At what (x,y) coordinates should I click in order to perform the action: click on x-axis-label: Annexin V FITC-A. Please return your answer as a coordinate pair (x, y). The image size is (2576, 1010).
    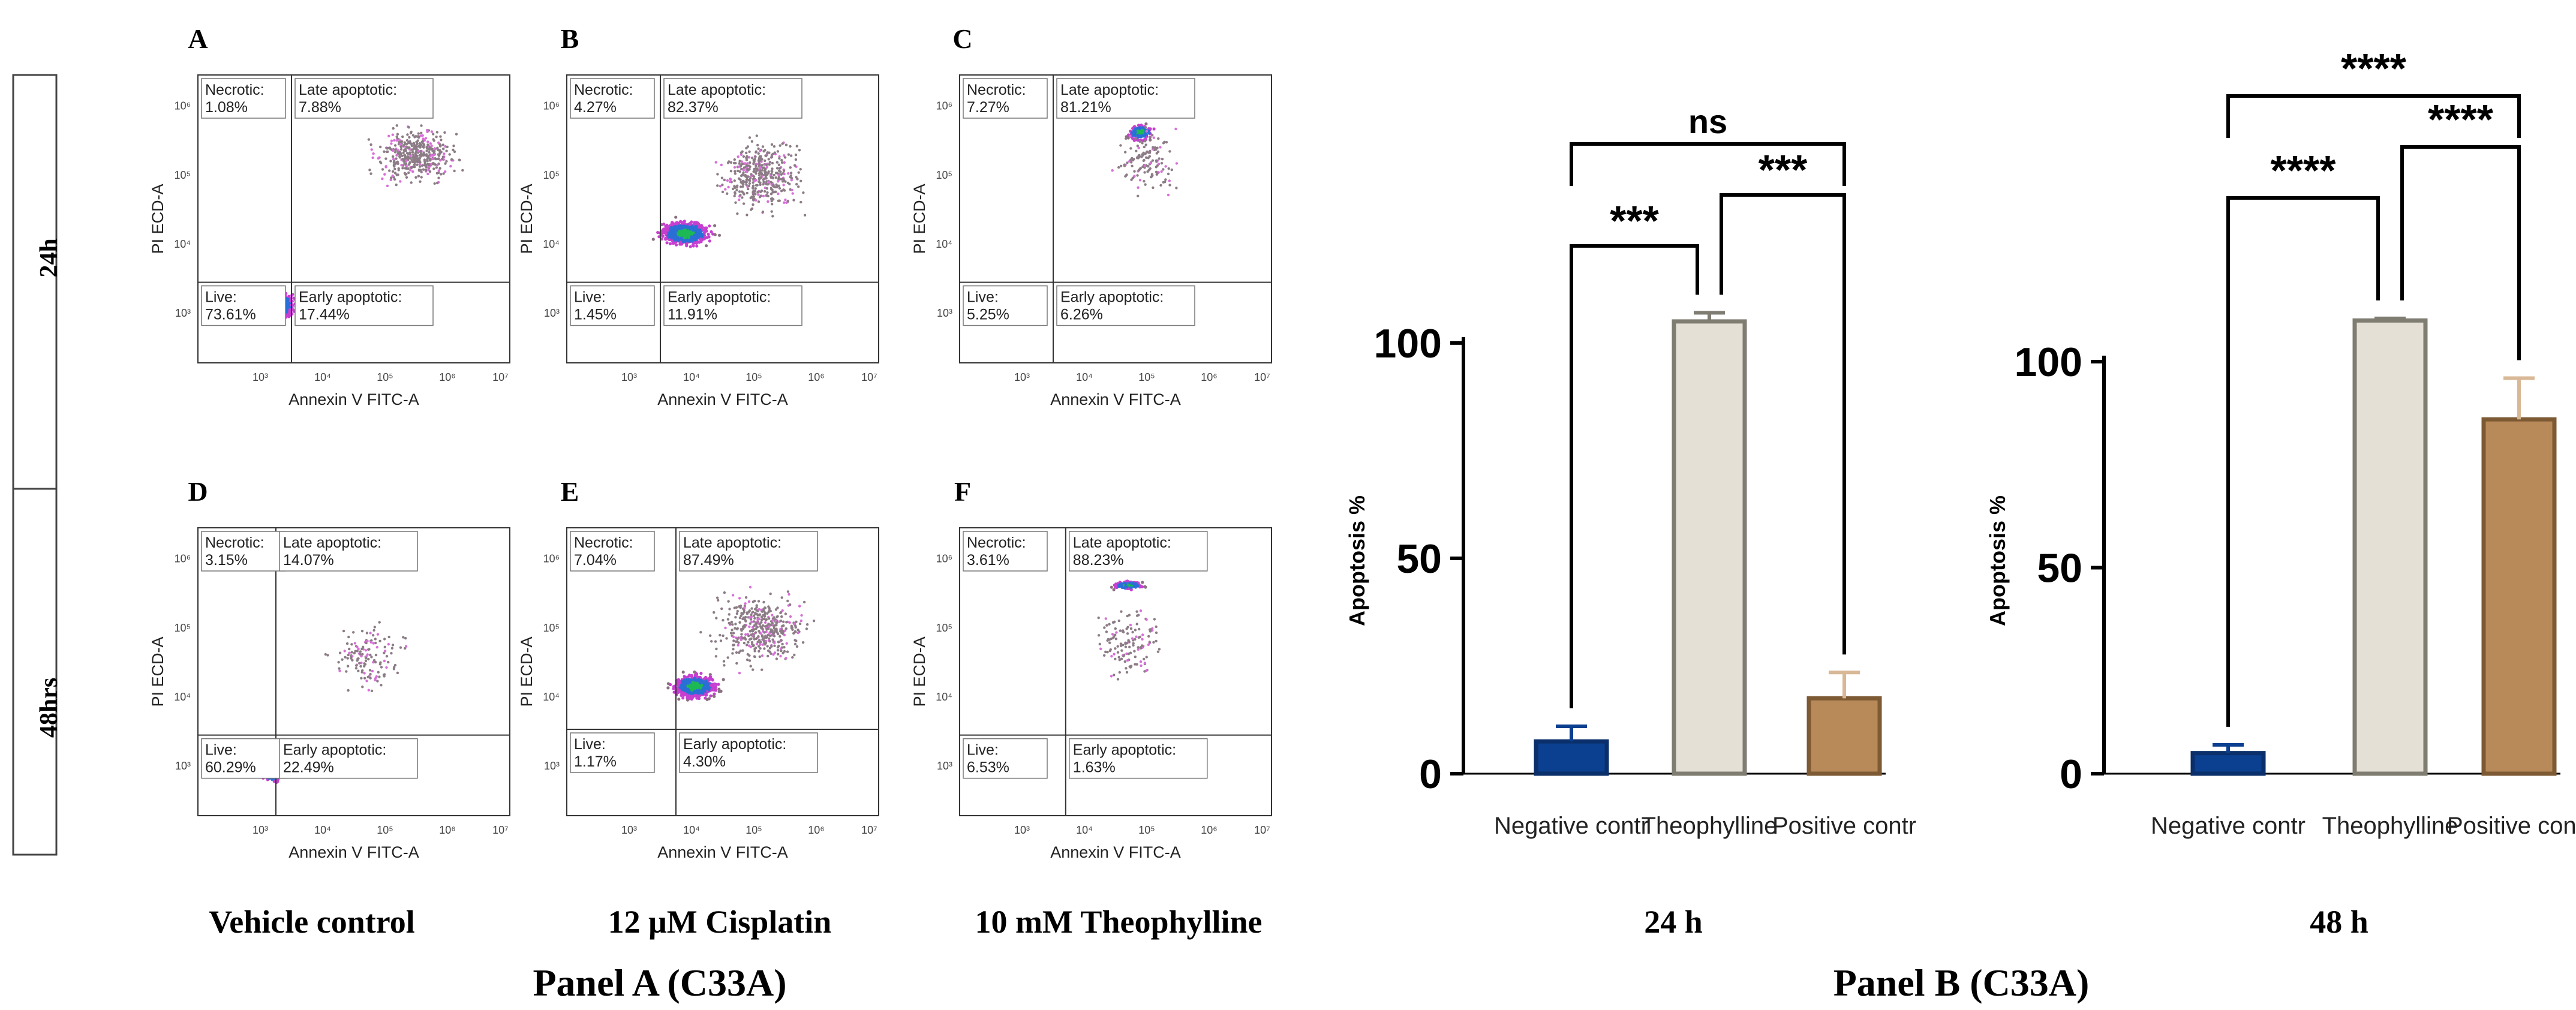
    Looking at the image, I should click on (354, 852).